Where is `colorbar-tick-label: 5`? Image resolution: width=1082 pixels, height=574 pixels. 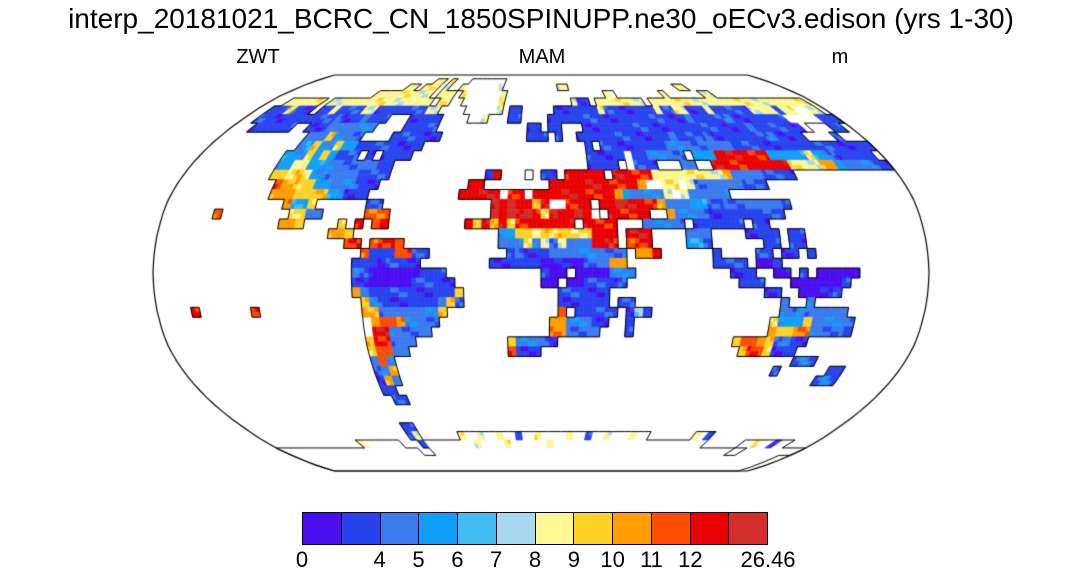
colorbar-tick-label: 5 is located at coordinates (418, 559).